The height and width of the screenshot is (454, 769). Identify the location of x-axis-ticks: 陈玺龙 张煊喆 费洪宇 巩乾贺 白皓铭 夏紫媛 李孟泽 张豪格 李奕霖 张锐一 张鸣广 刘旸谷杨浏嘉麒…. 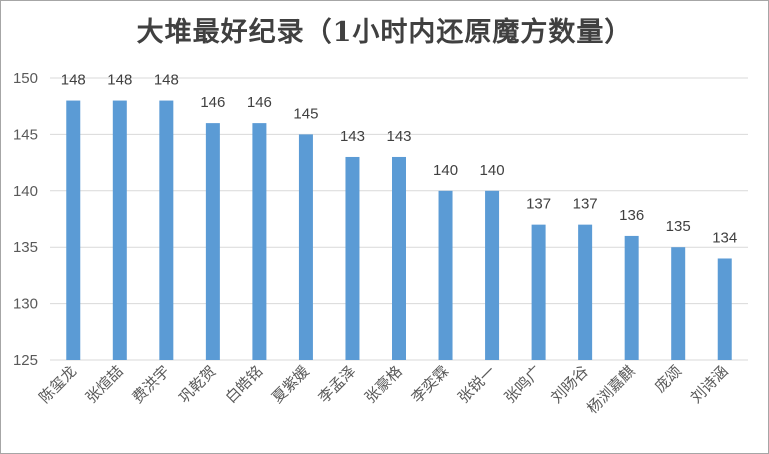
(384, 389).